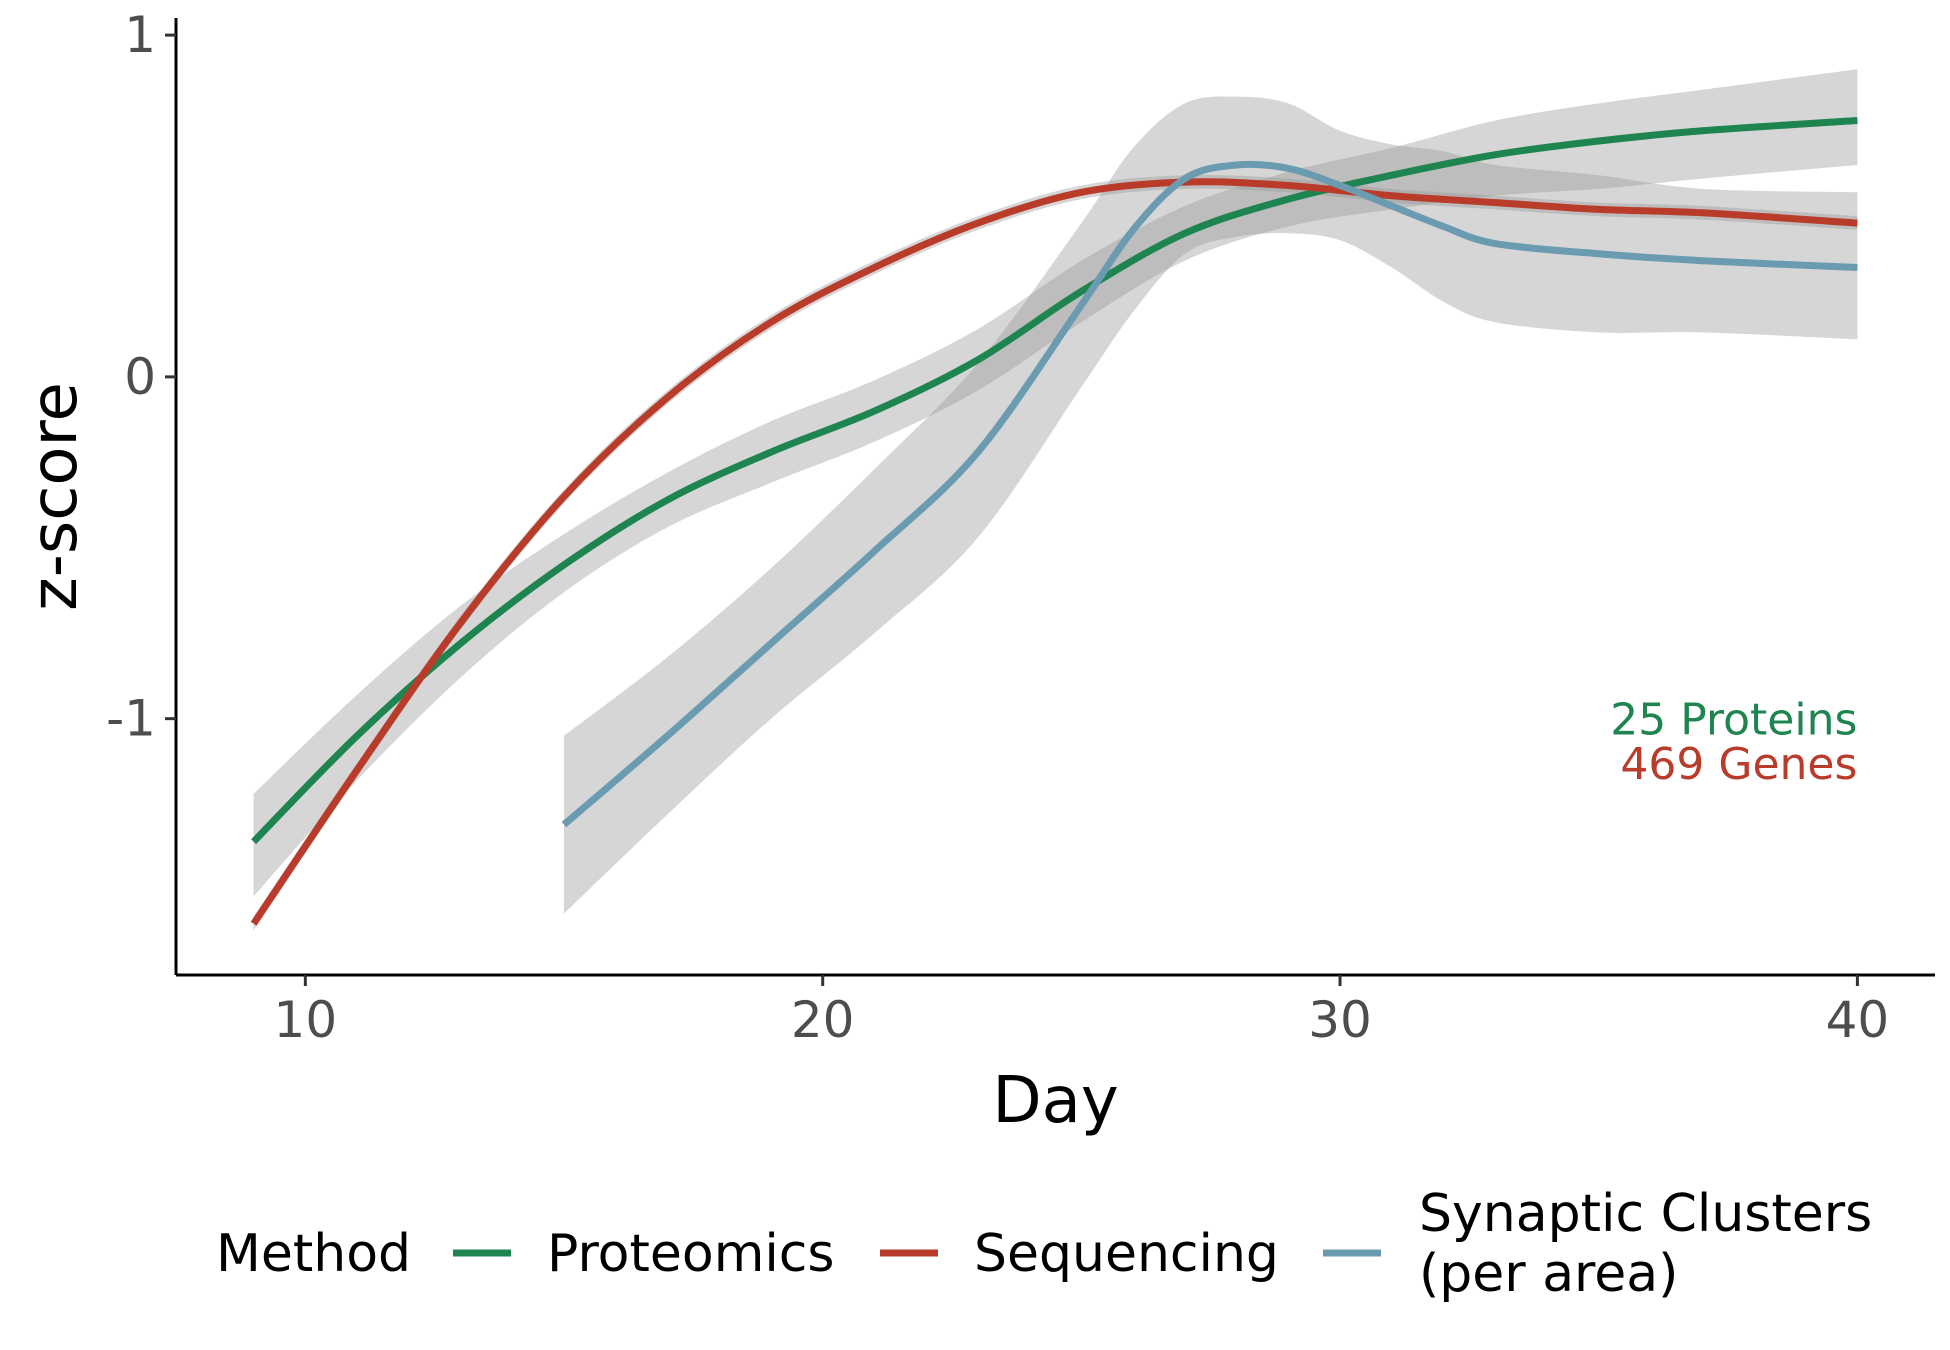  Describe the element at coordinates (313, 1254) in the screenshot. I see `legend-title: Method` at that location.